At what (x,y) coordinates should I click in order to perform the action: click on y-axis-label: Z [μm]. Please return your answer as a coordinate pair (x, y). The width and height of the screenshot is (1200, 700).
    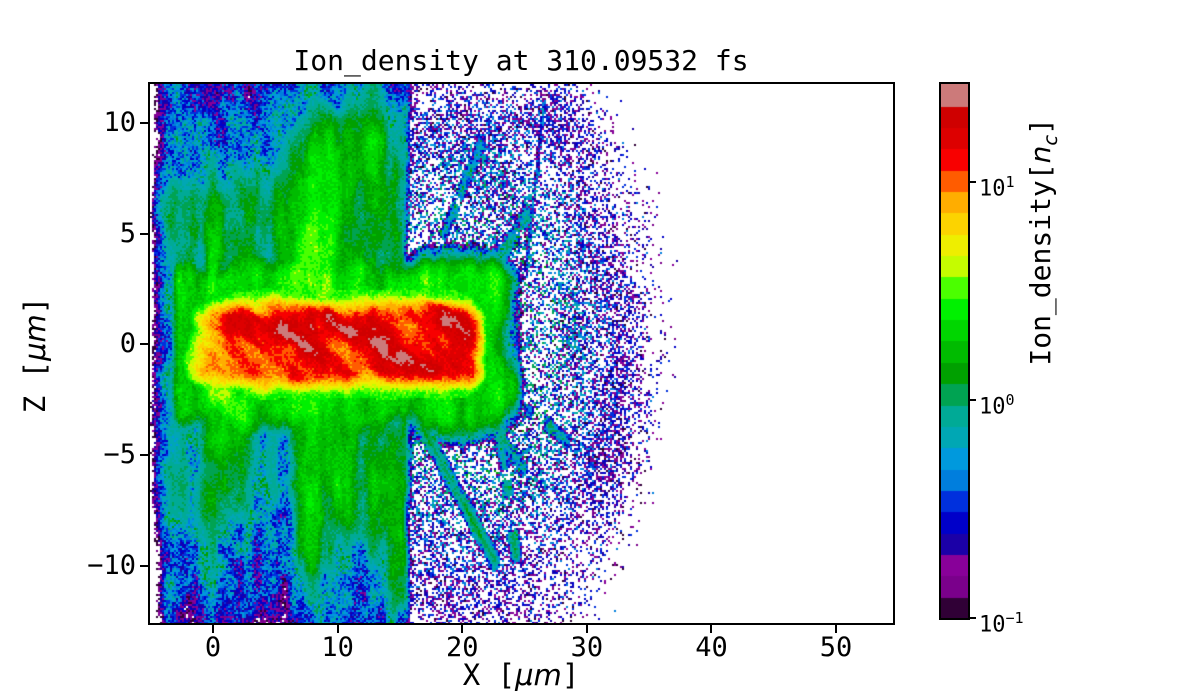
    Looking at the image, I should click on (35, 355).